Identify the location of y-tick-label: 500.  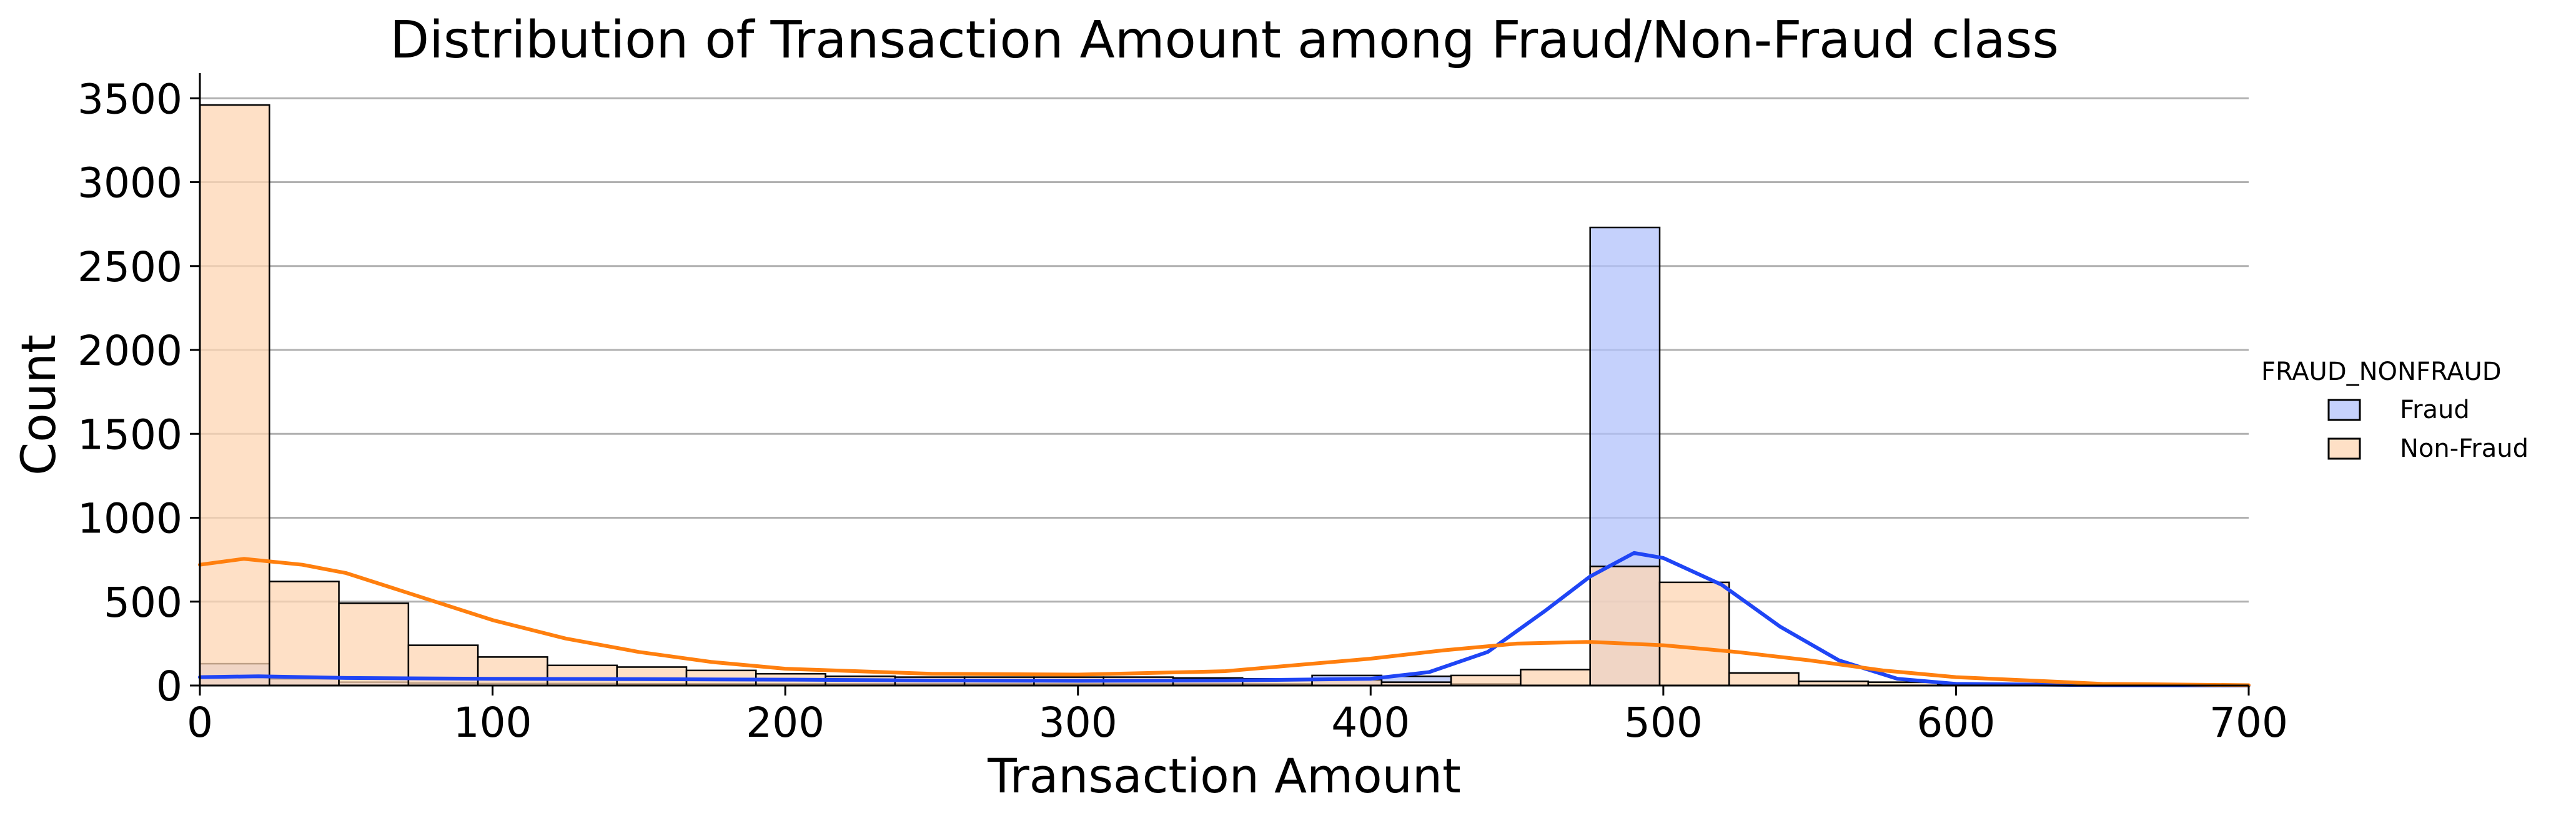
(143, 603).